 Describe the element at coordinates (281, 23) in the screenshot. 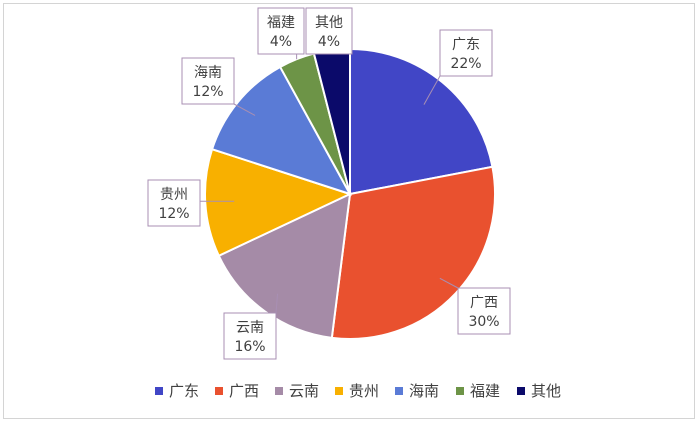

I see `data-label-name: 福建` at that location.